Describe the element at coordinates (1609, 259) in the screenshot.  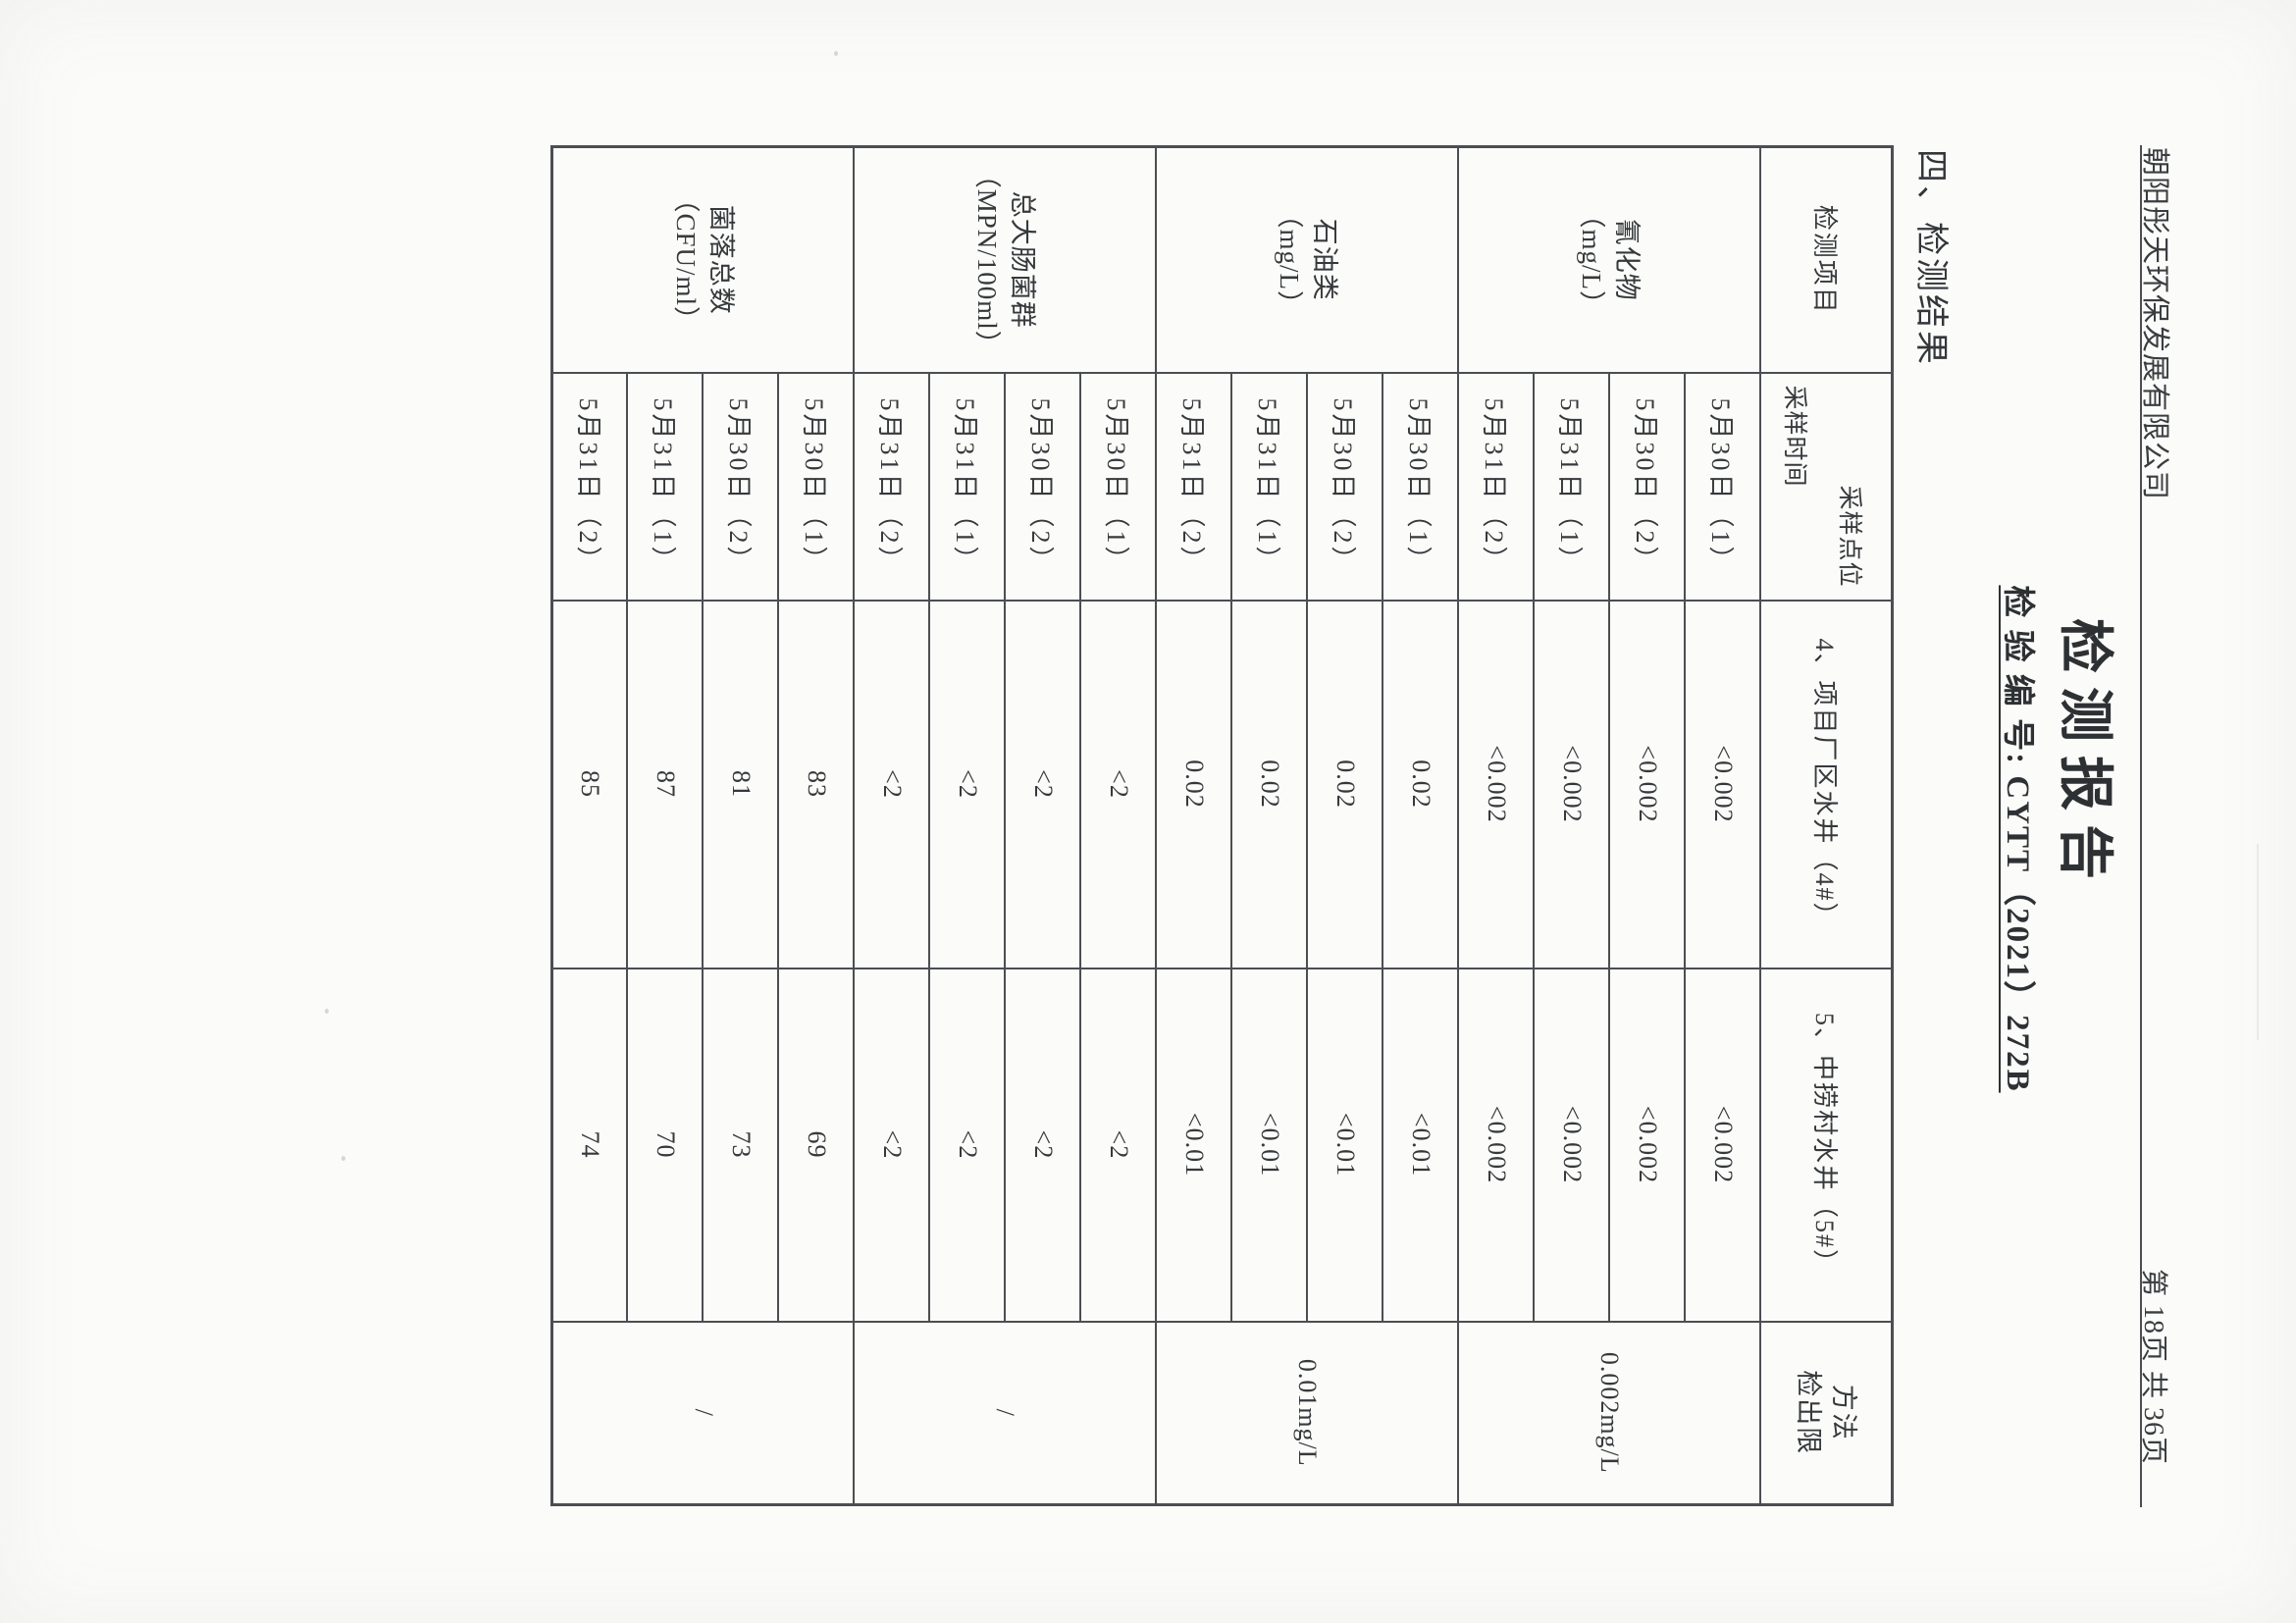
I see `cell-item-name: 氰化物 （mg/L）` at that location.